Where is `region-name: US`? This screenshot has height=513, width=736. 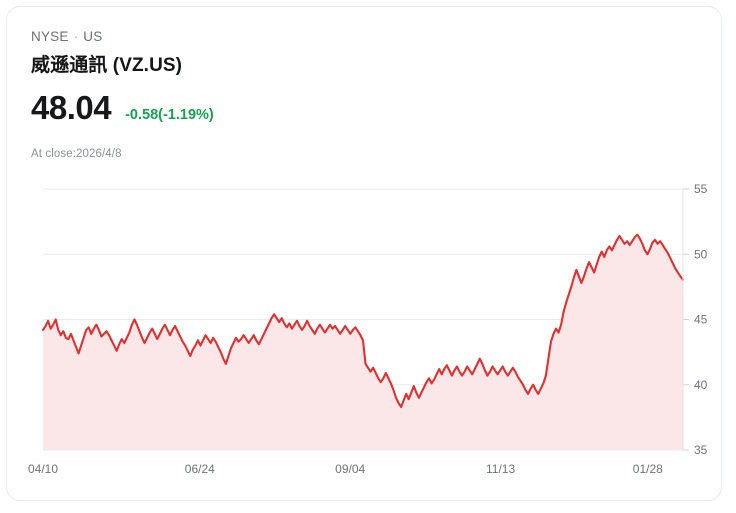 region-name: US is located at coordinates (93, 36).